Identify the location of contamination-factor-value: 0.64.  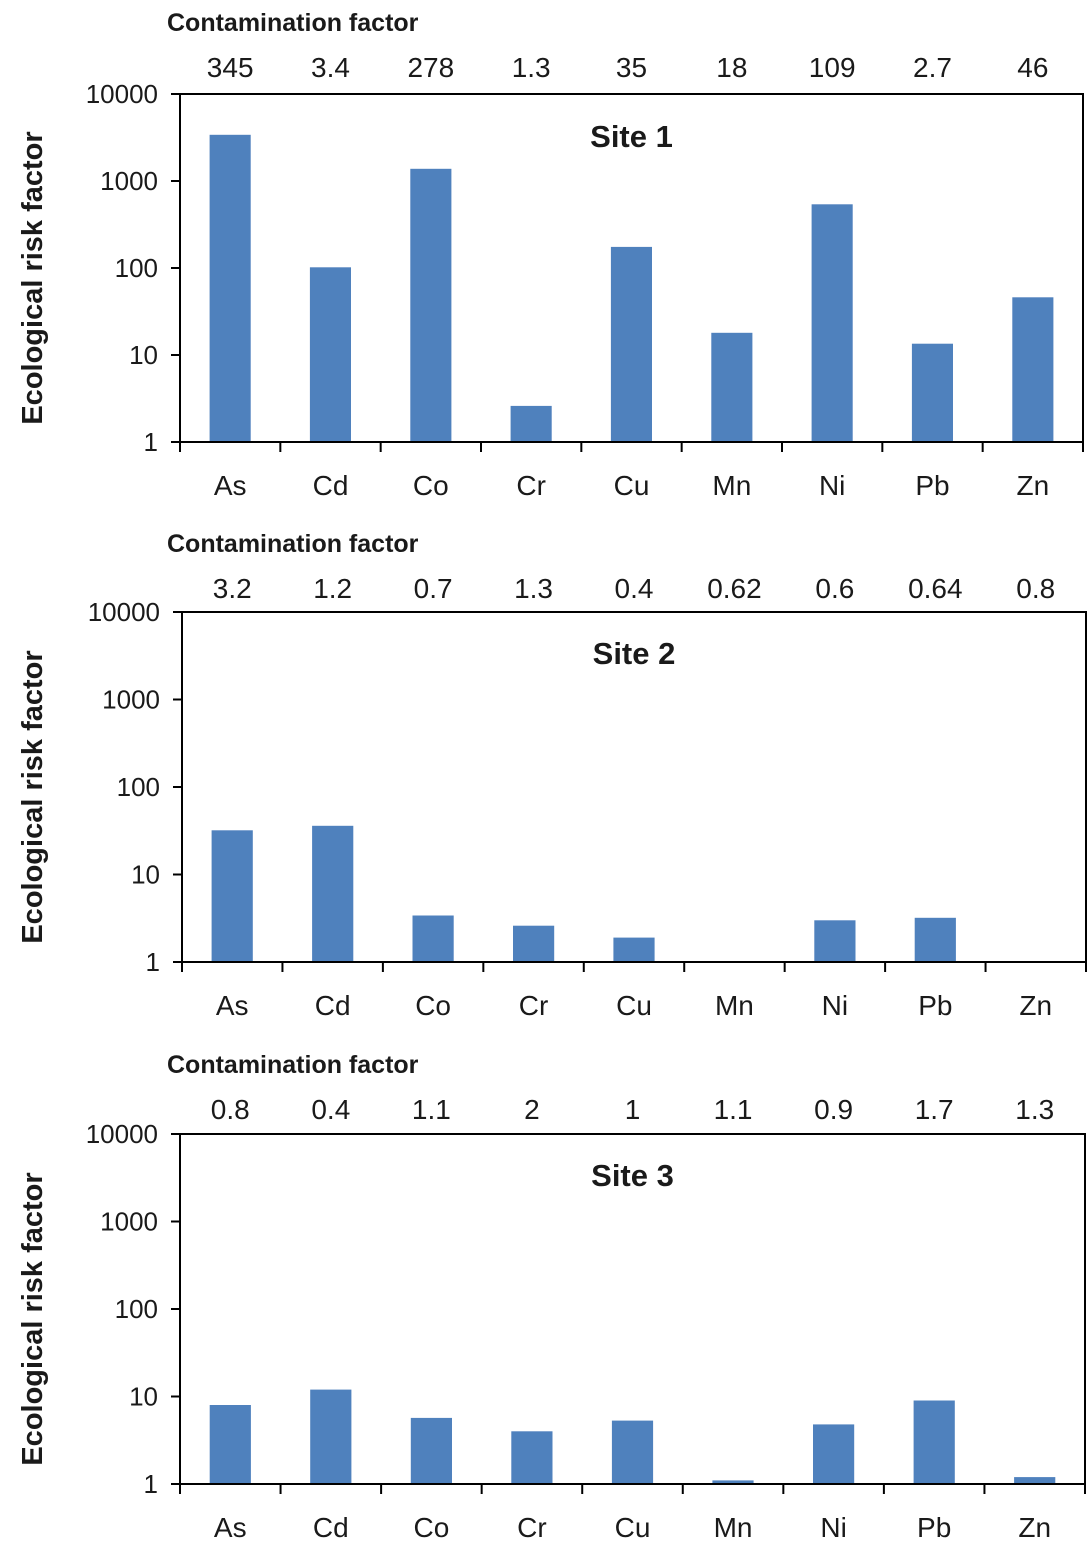
(935, 588).